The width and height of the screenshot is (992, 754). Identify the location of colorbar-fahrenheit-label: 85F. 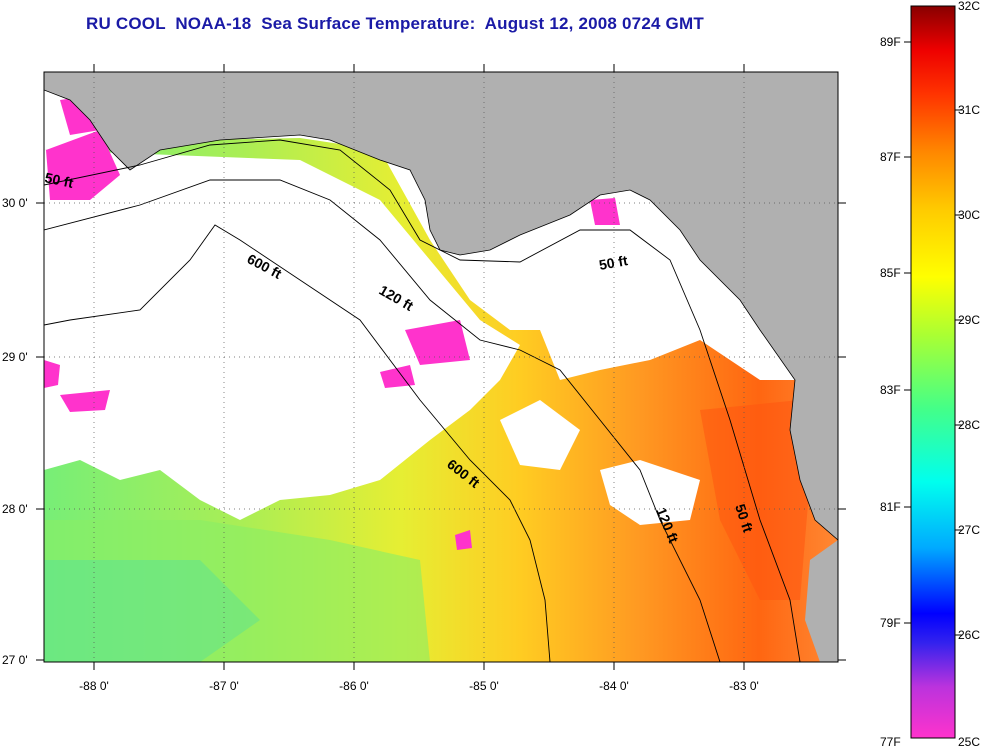
(890, 273).